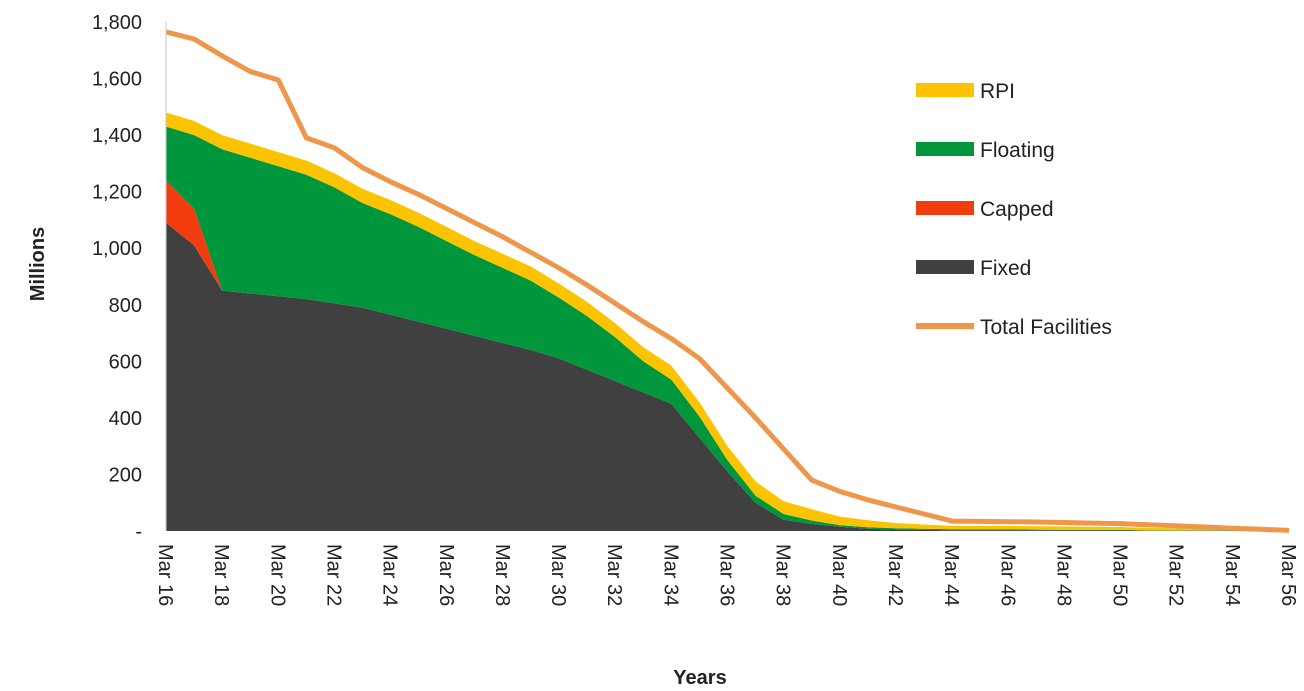 Image resolution: width=1304 pixels, height=691 pixels. Describe the element at coordinates (138, 532) in the screenshot. I see `y-tick-label: -` at that location.